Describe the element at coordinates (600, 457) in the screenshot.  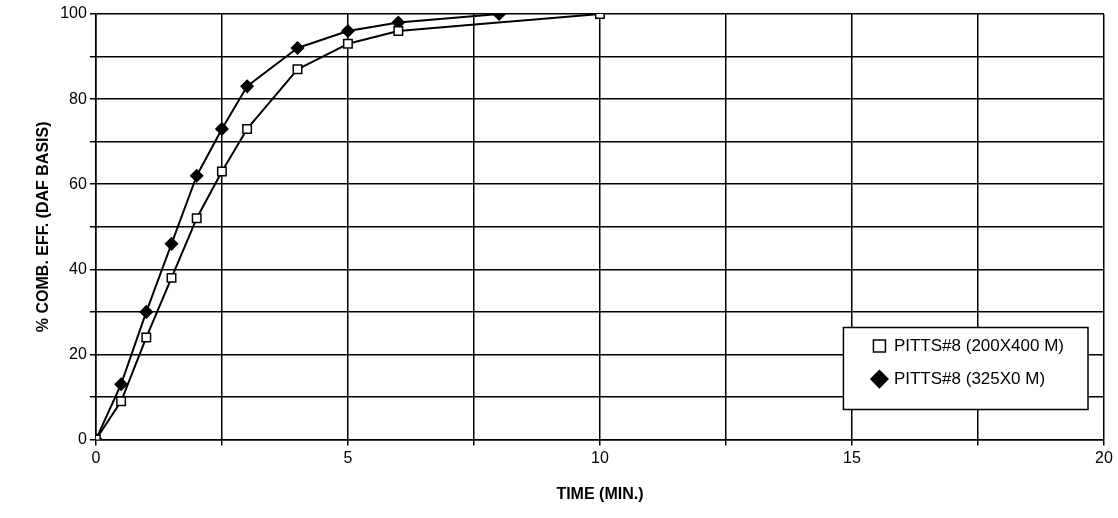
I see `x-tick-label: 10` at that location.